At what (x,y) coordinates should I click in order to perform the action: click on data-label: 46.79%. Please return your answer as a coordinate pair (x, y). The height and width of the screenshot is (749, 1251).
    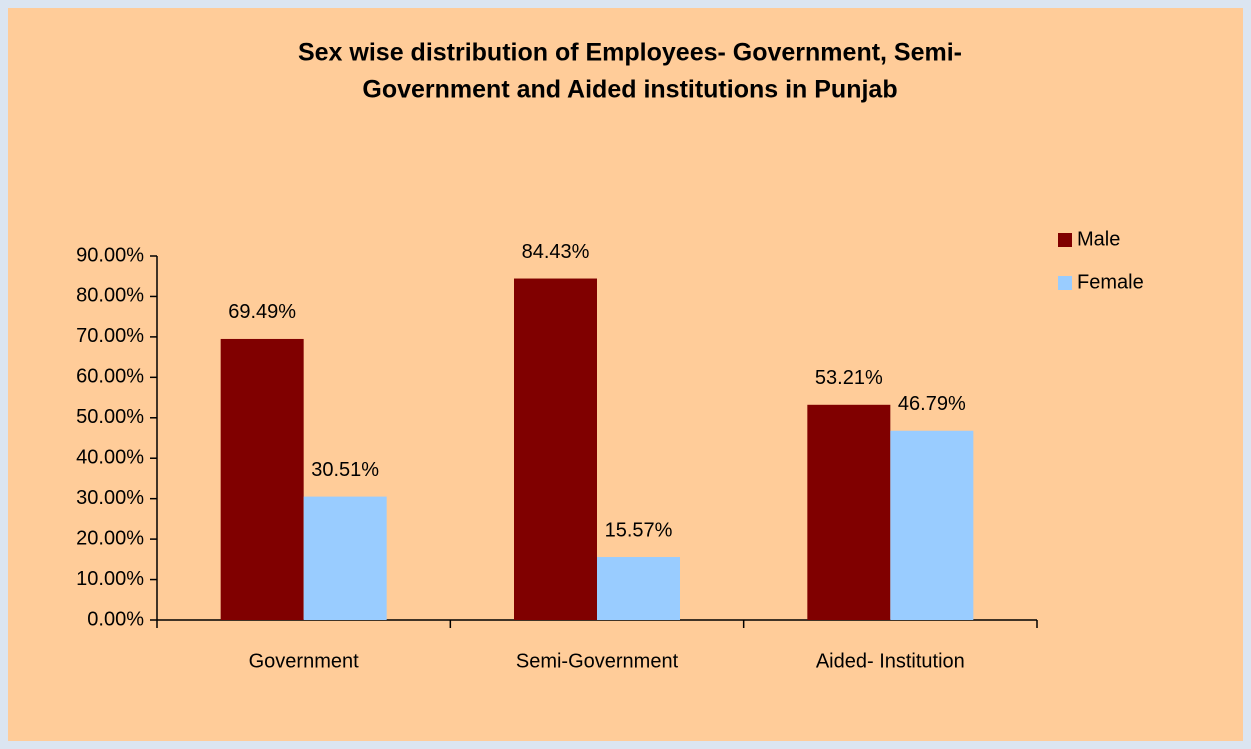
    Looking at the image, I should click on (932, 404).